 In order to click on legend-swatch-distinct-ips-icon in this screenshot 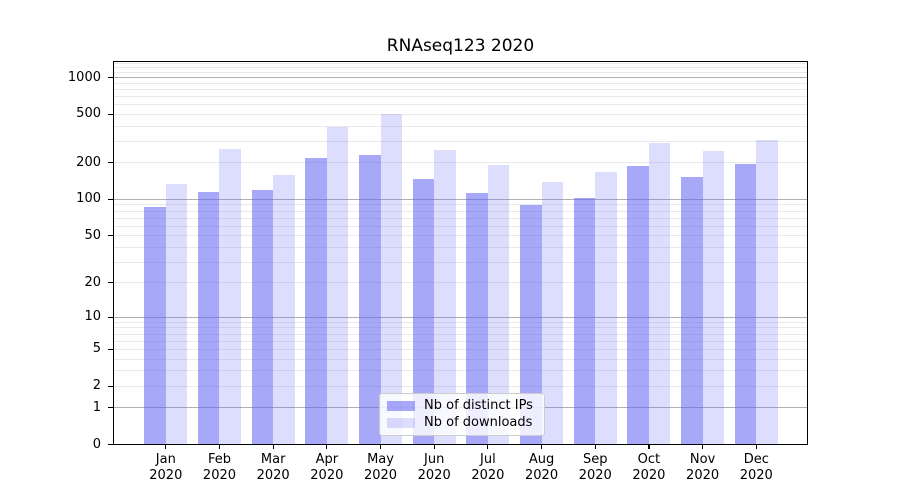, I will do `click(401, 405)`.